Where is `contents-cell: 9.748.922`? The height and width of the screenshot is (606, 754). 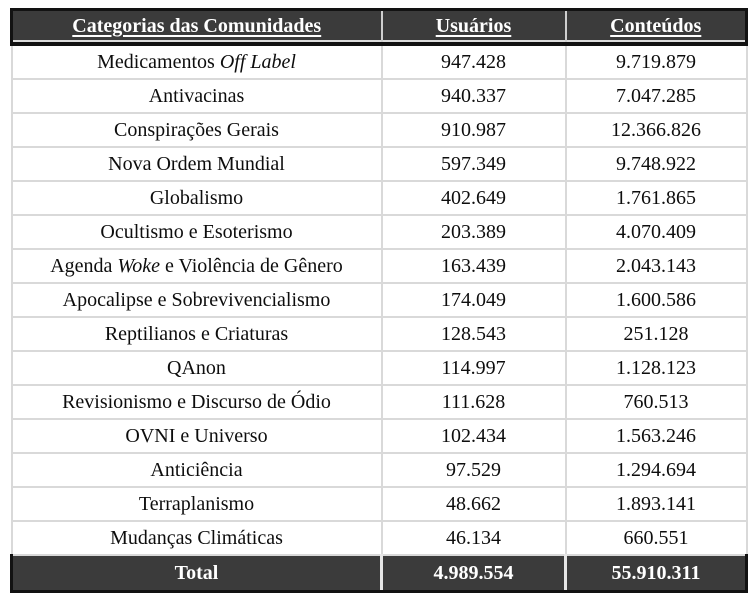
contents-cell: 9.748.922 is located at coordinates (656, 164).